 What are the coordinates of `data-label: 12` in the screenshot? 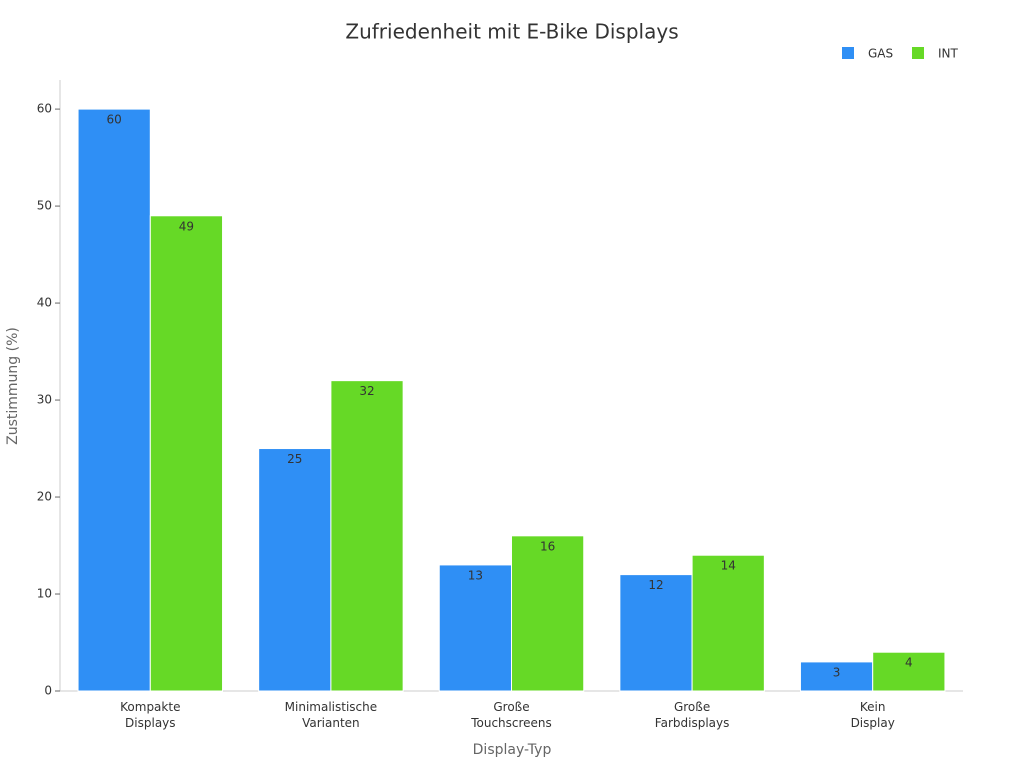 It's located at (655, 585).